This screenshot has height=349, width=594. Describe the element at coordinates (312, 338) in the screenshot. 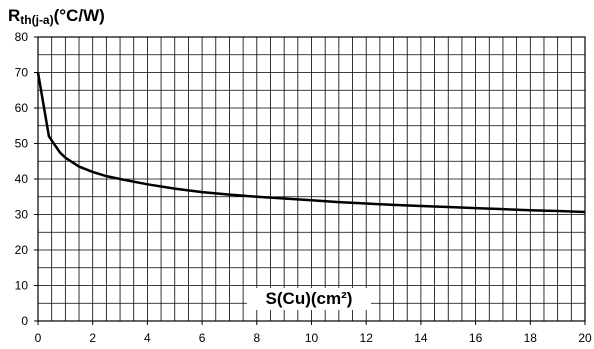

I see `x-tick-label: 10` at that location.